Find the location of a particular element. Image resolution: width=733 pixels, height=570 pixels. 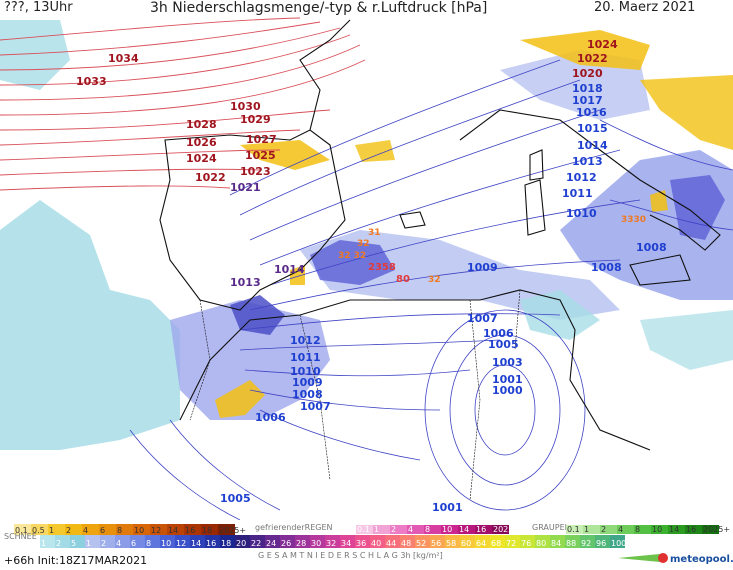

isobar-label: 1014 is located at coordinates (289, 269).